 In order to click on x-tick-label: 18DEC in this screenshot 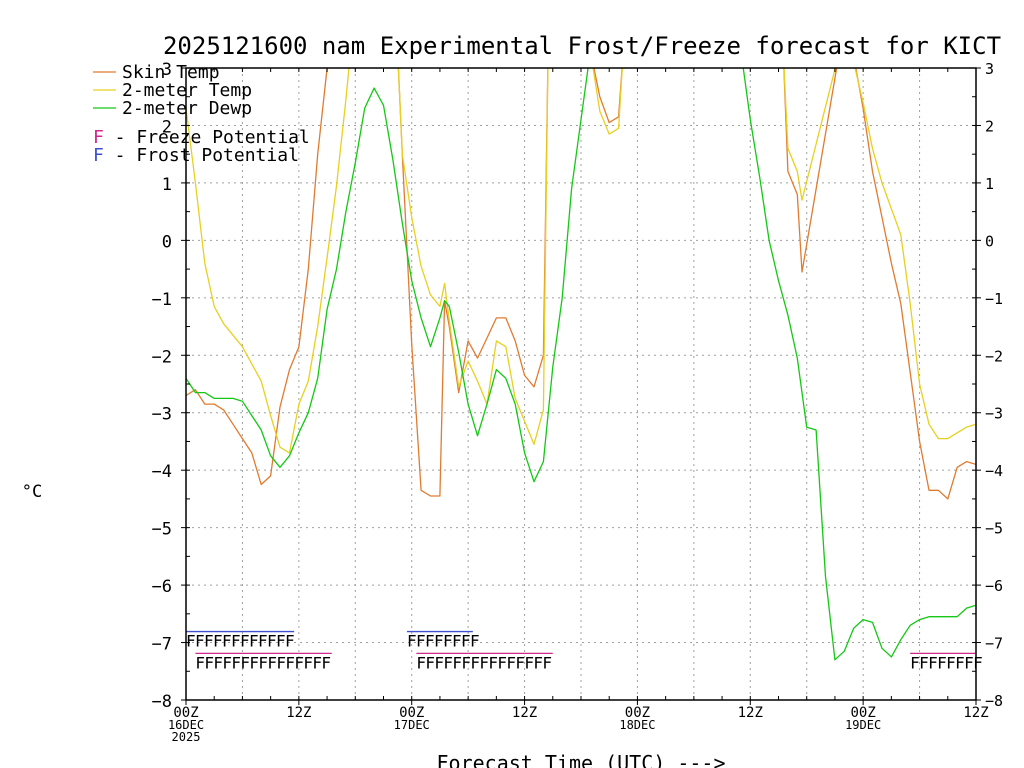, I will do `click(637, 725)`.